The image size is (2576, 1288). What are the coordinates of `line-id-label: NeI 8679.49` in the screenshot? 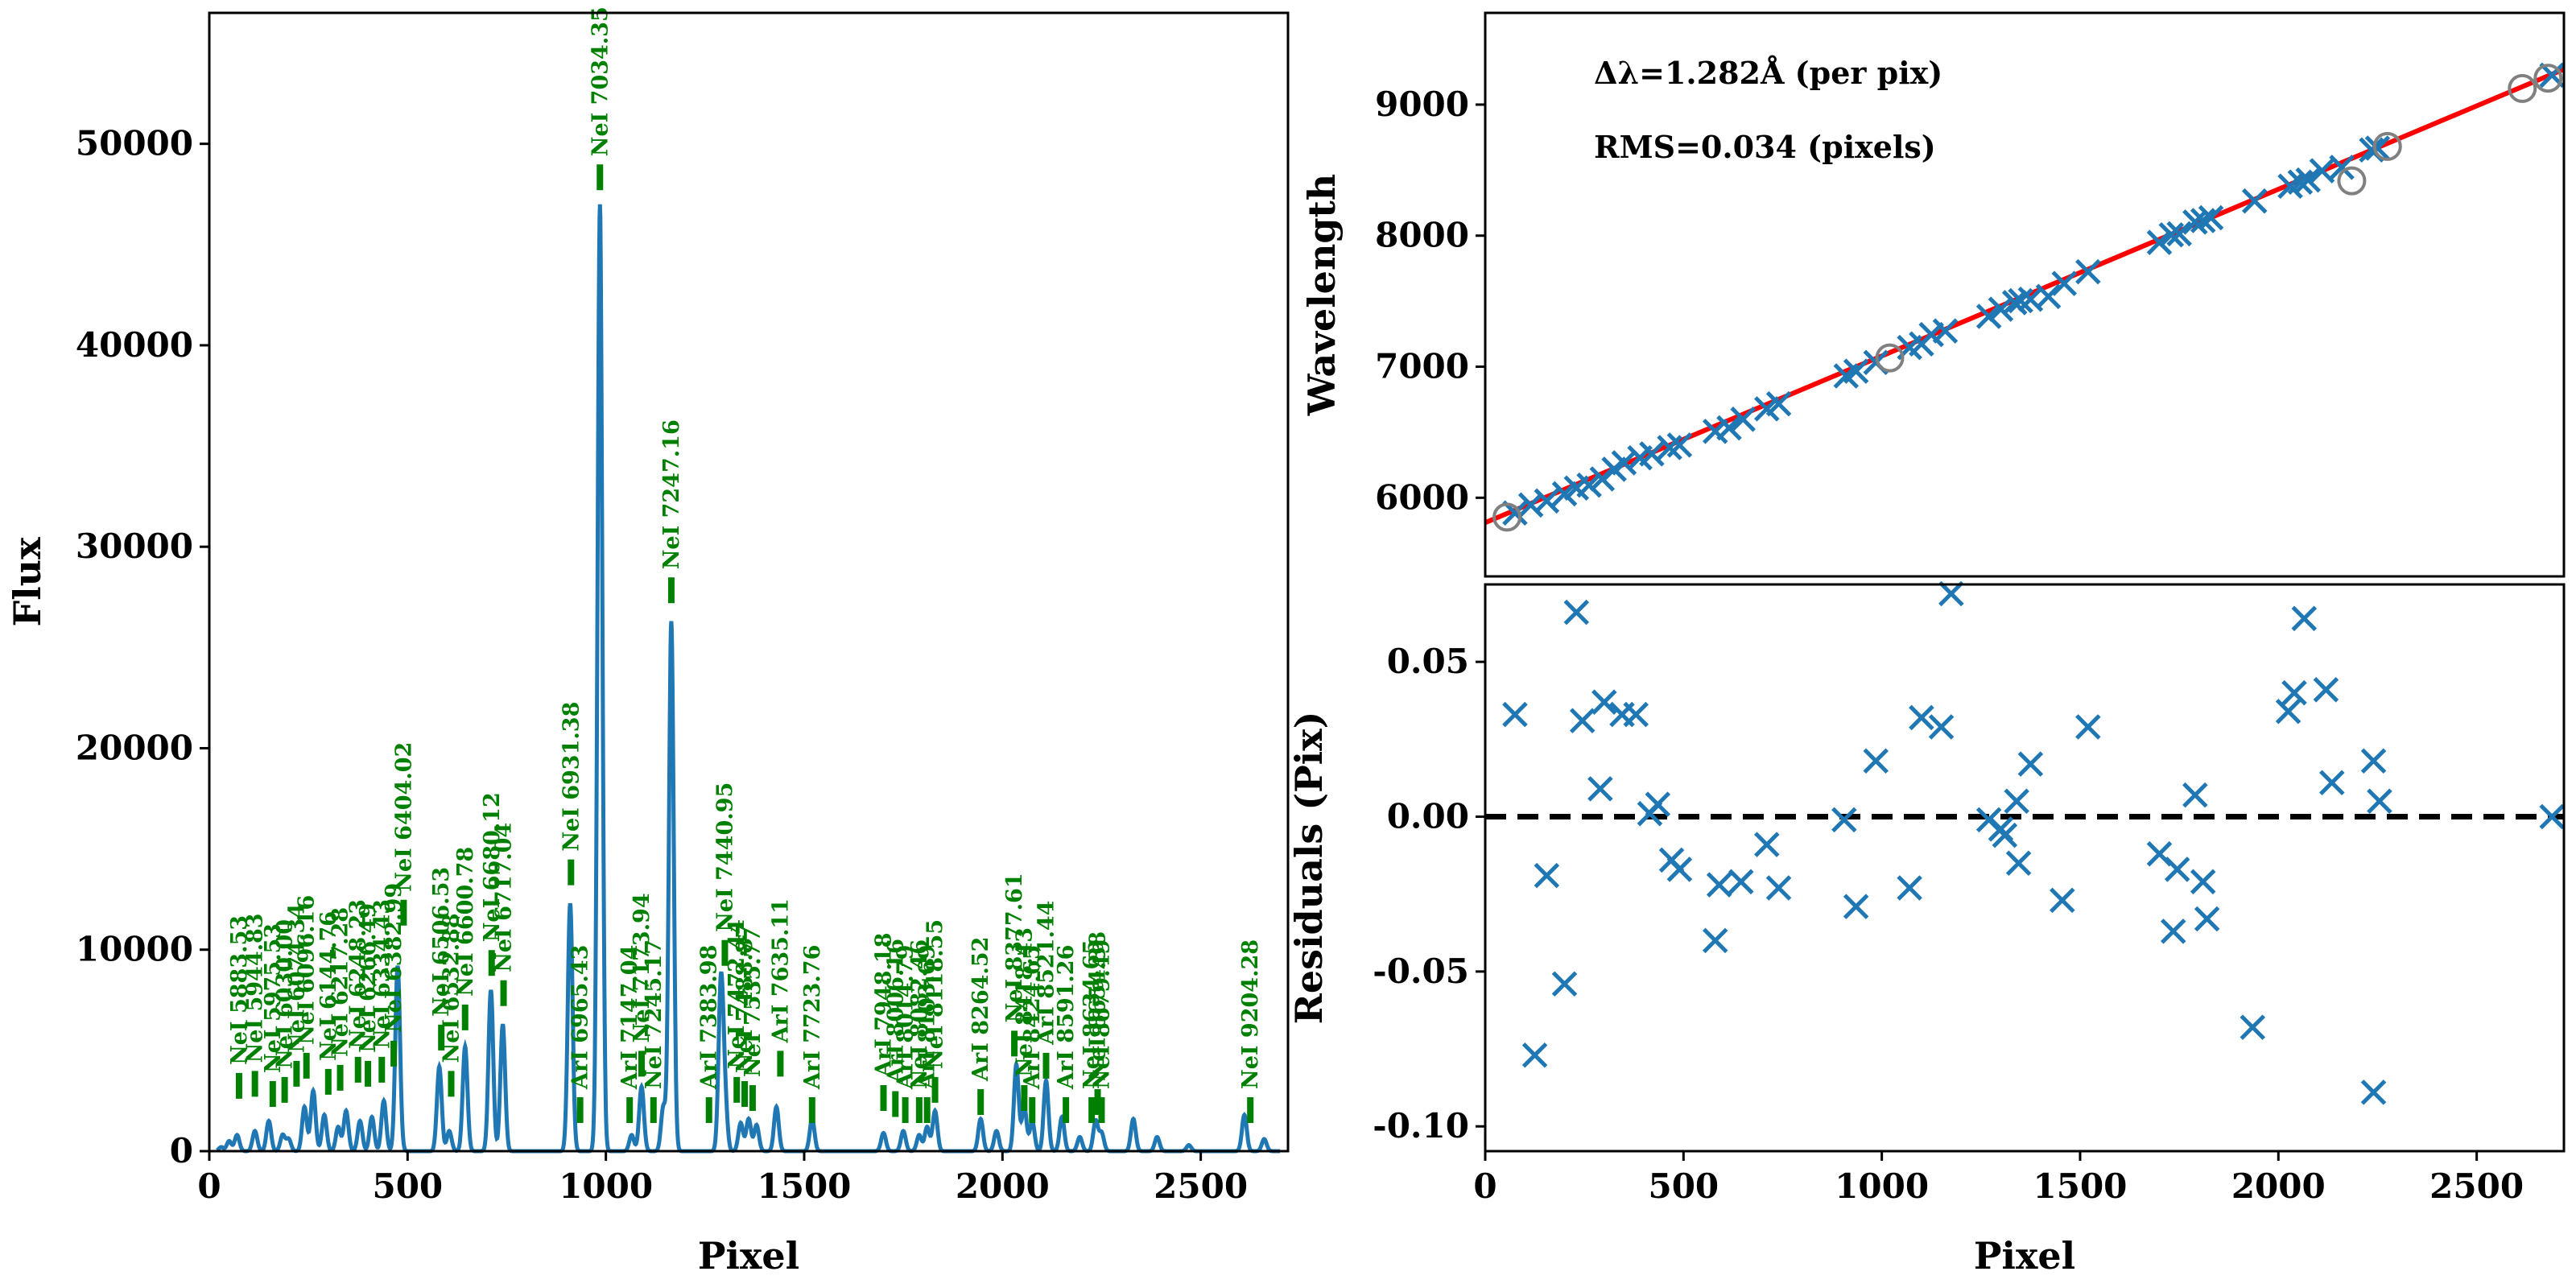 It's located at (1101, 1014).